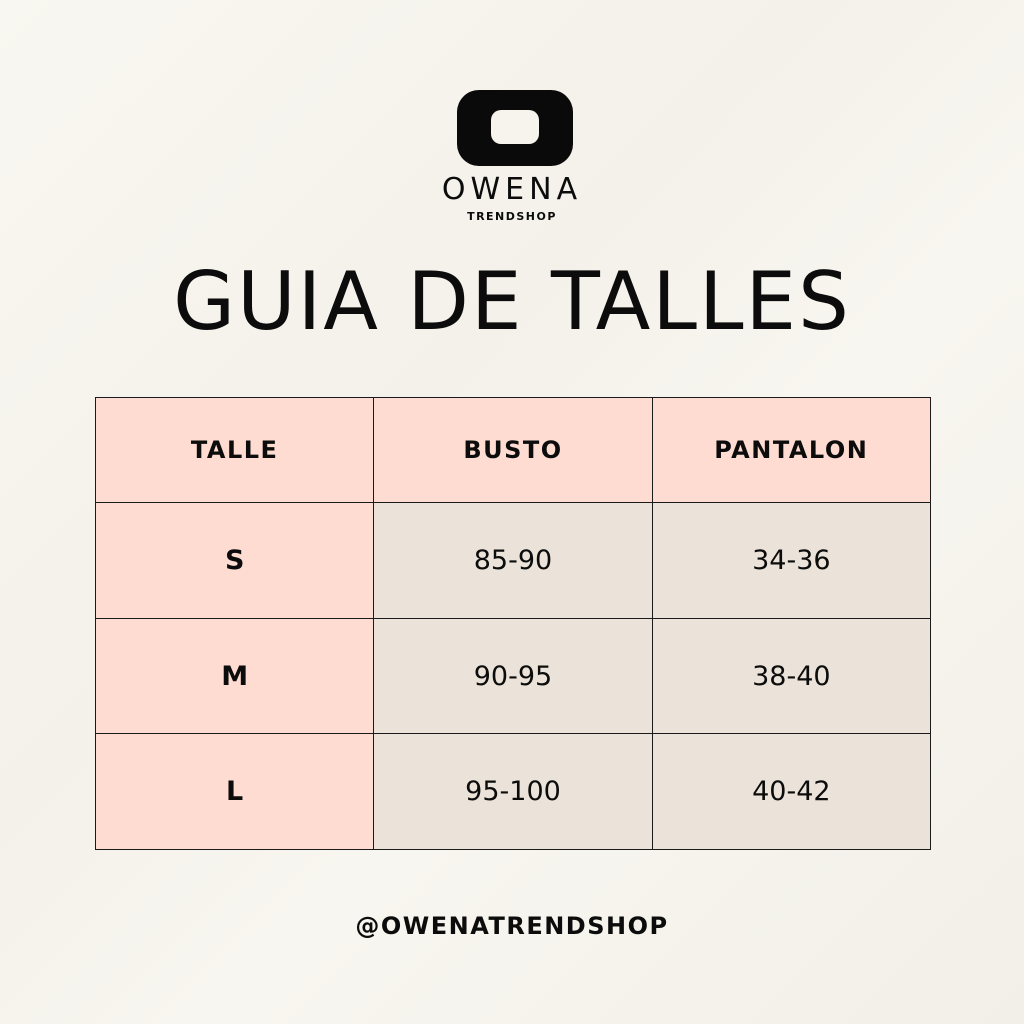 This screenshot has height=1024, width=1024. Describe the element at coordinates (512, 301) in the screenshot. I see `page-title: GUIA DE TALLES` at that location.